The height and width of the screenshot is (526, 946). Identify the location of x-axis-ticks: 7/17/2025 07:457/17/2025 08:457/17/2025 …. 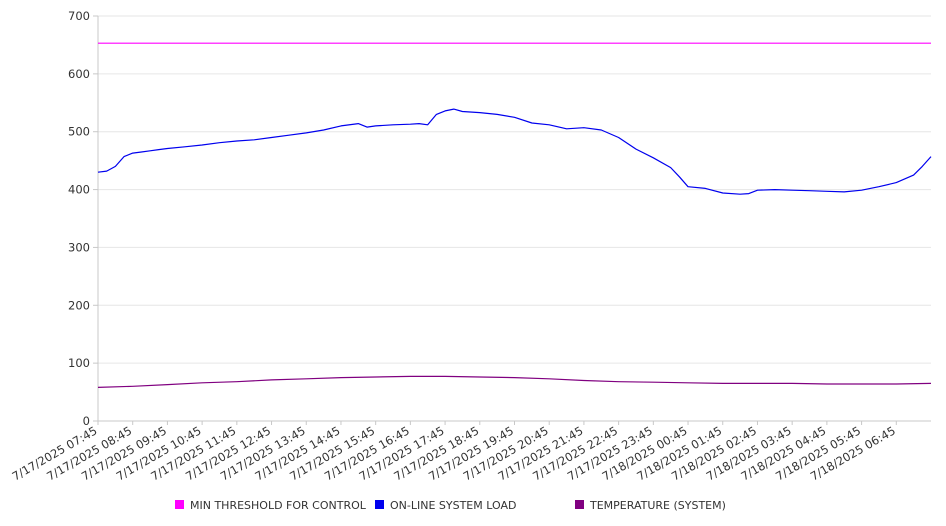
(454, 452).